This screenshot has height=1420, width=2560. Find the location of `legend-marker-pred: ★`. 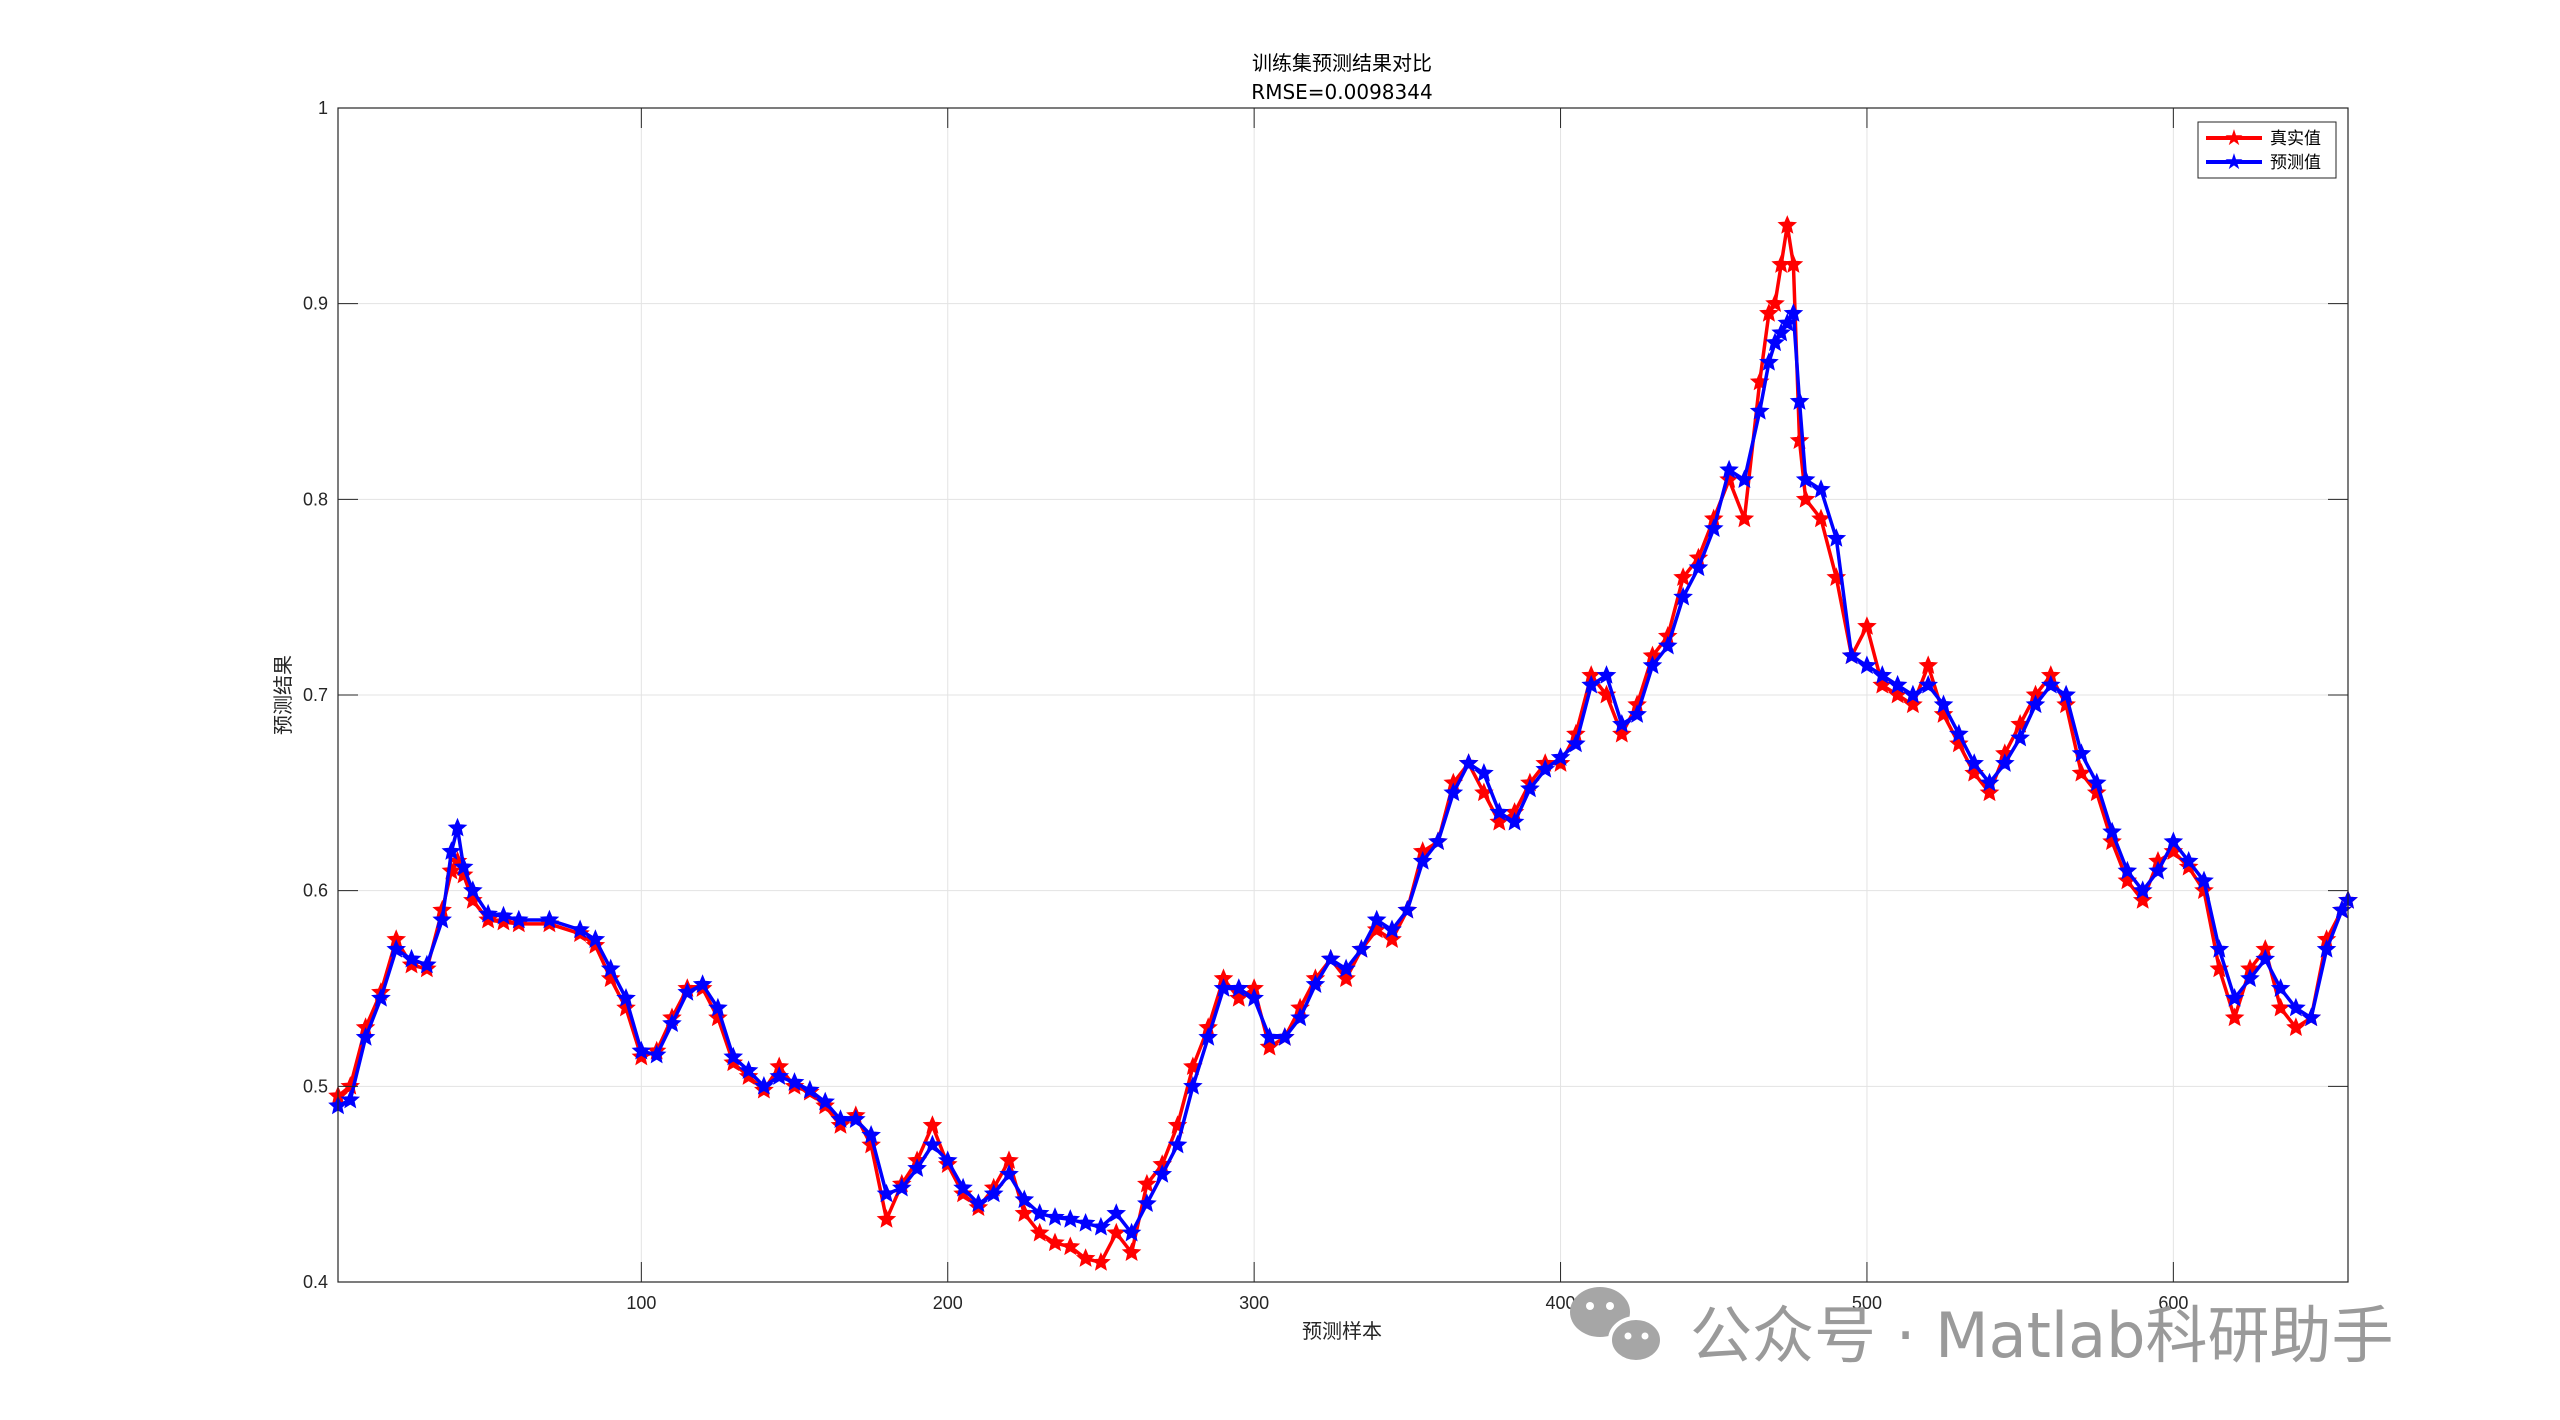

legend-marker-pred: ★ is located at coordinates (2234, 162).